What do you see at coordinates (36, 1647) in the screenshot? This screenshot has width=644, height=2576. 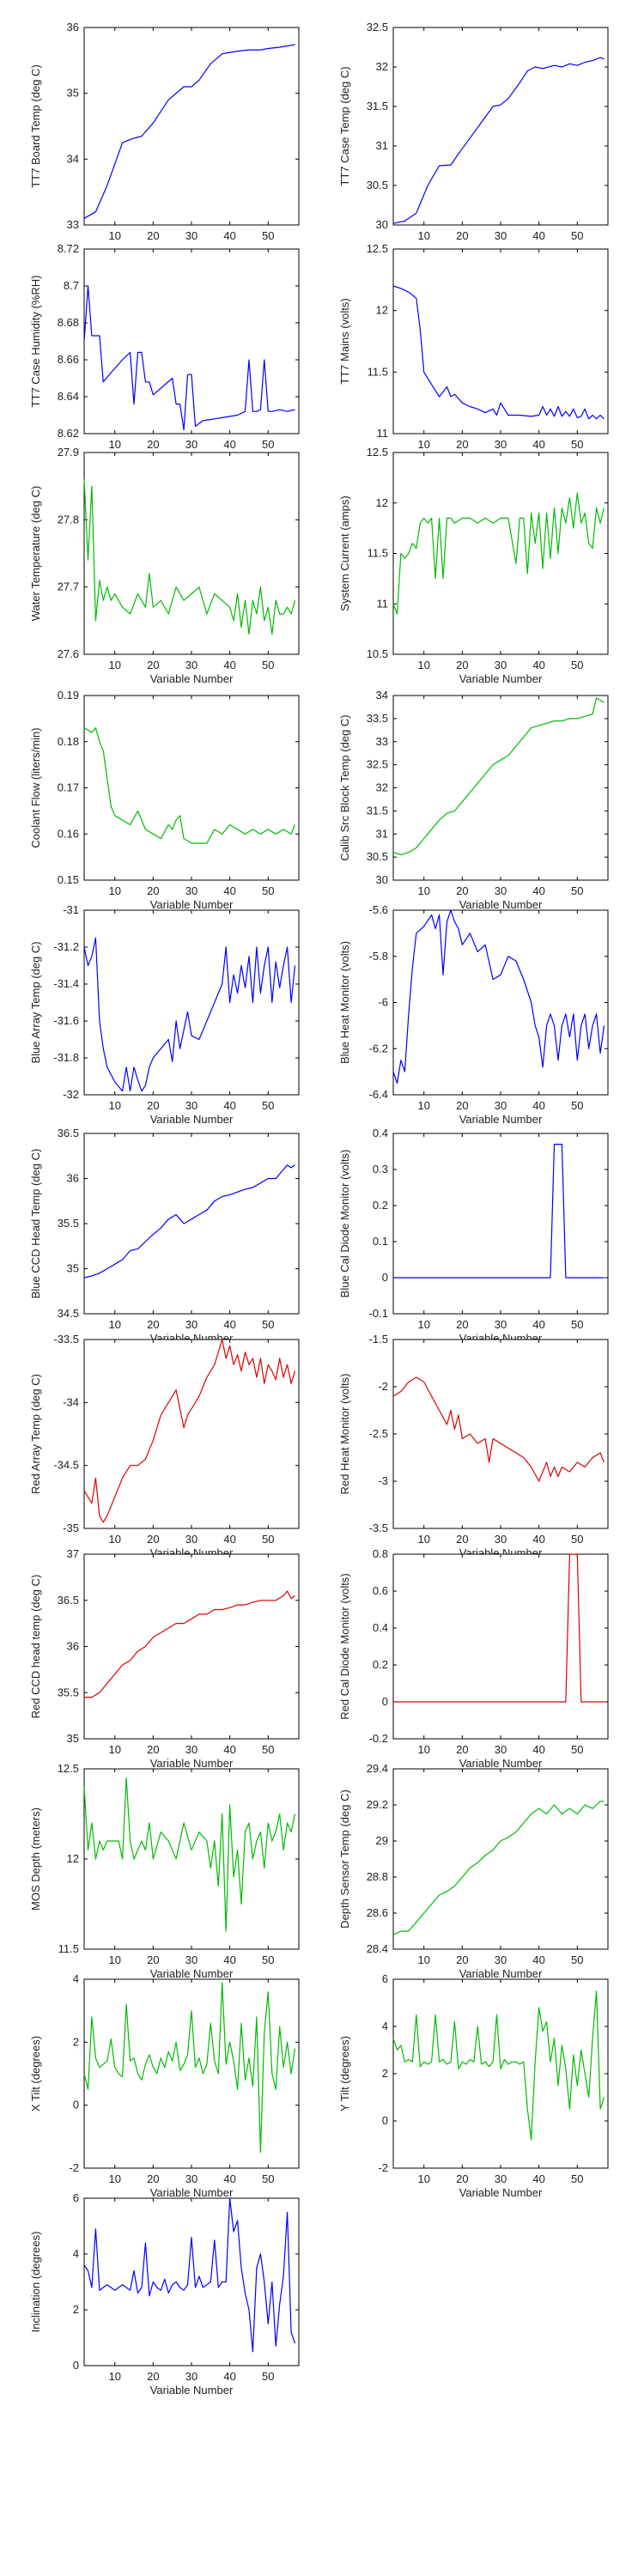 I see `y-axis-title: Red CCD head temp (deg C)` at bounding box center [36, 1647].